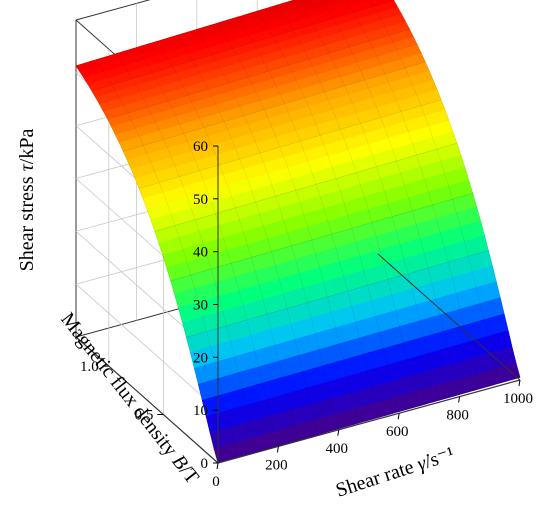 The height and width of the screenshot is (511, 550). I want to click on grid-line, so click(147, 347).